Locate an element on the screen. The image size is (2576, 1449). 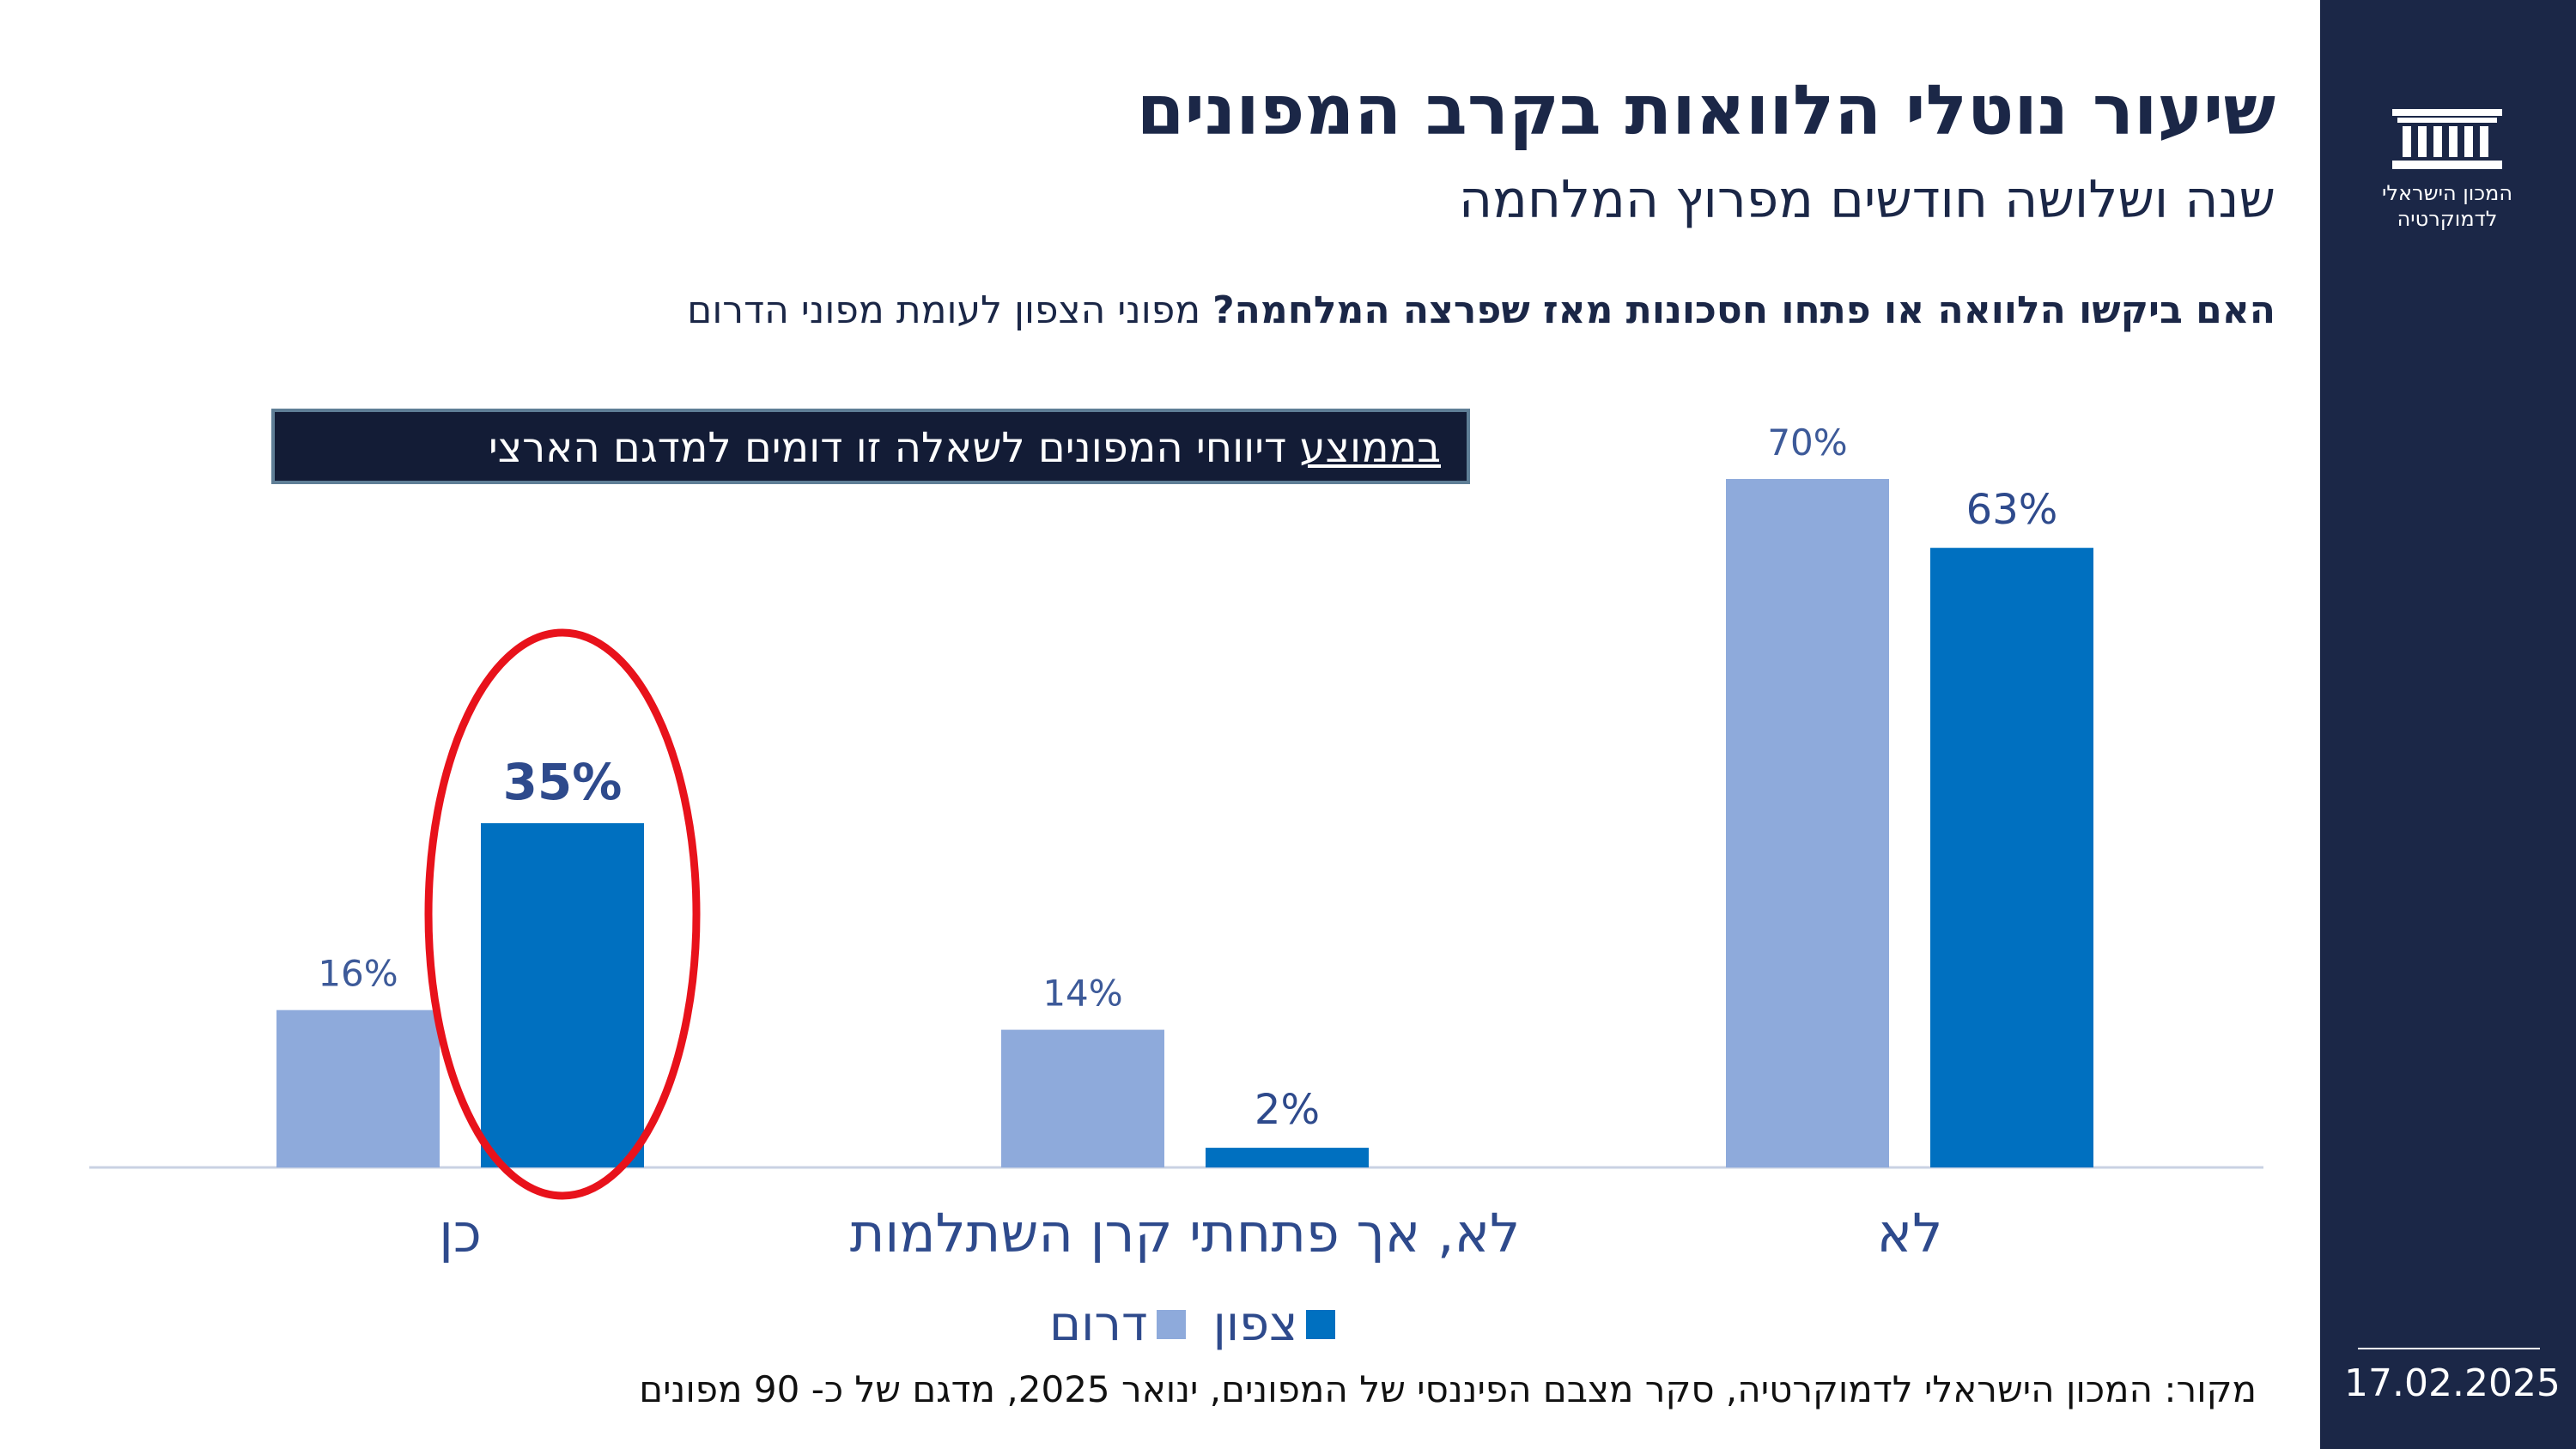
legend-swatch-north is located at coordinates (1321, 1324).